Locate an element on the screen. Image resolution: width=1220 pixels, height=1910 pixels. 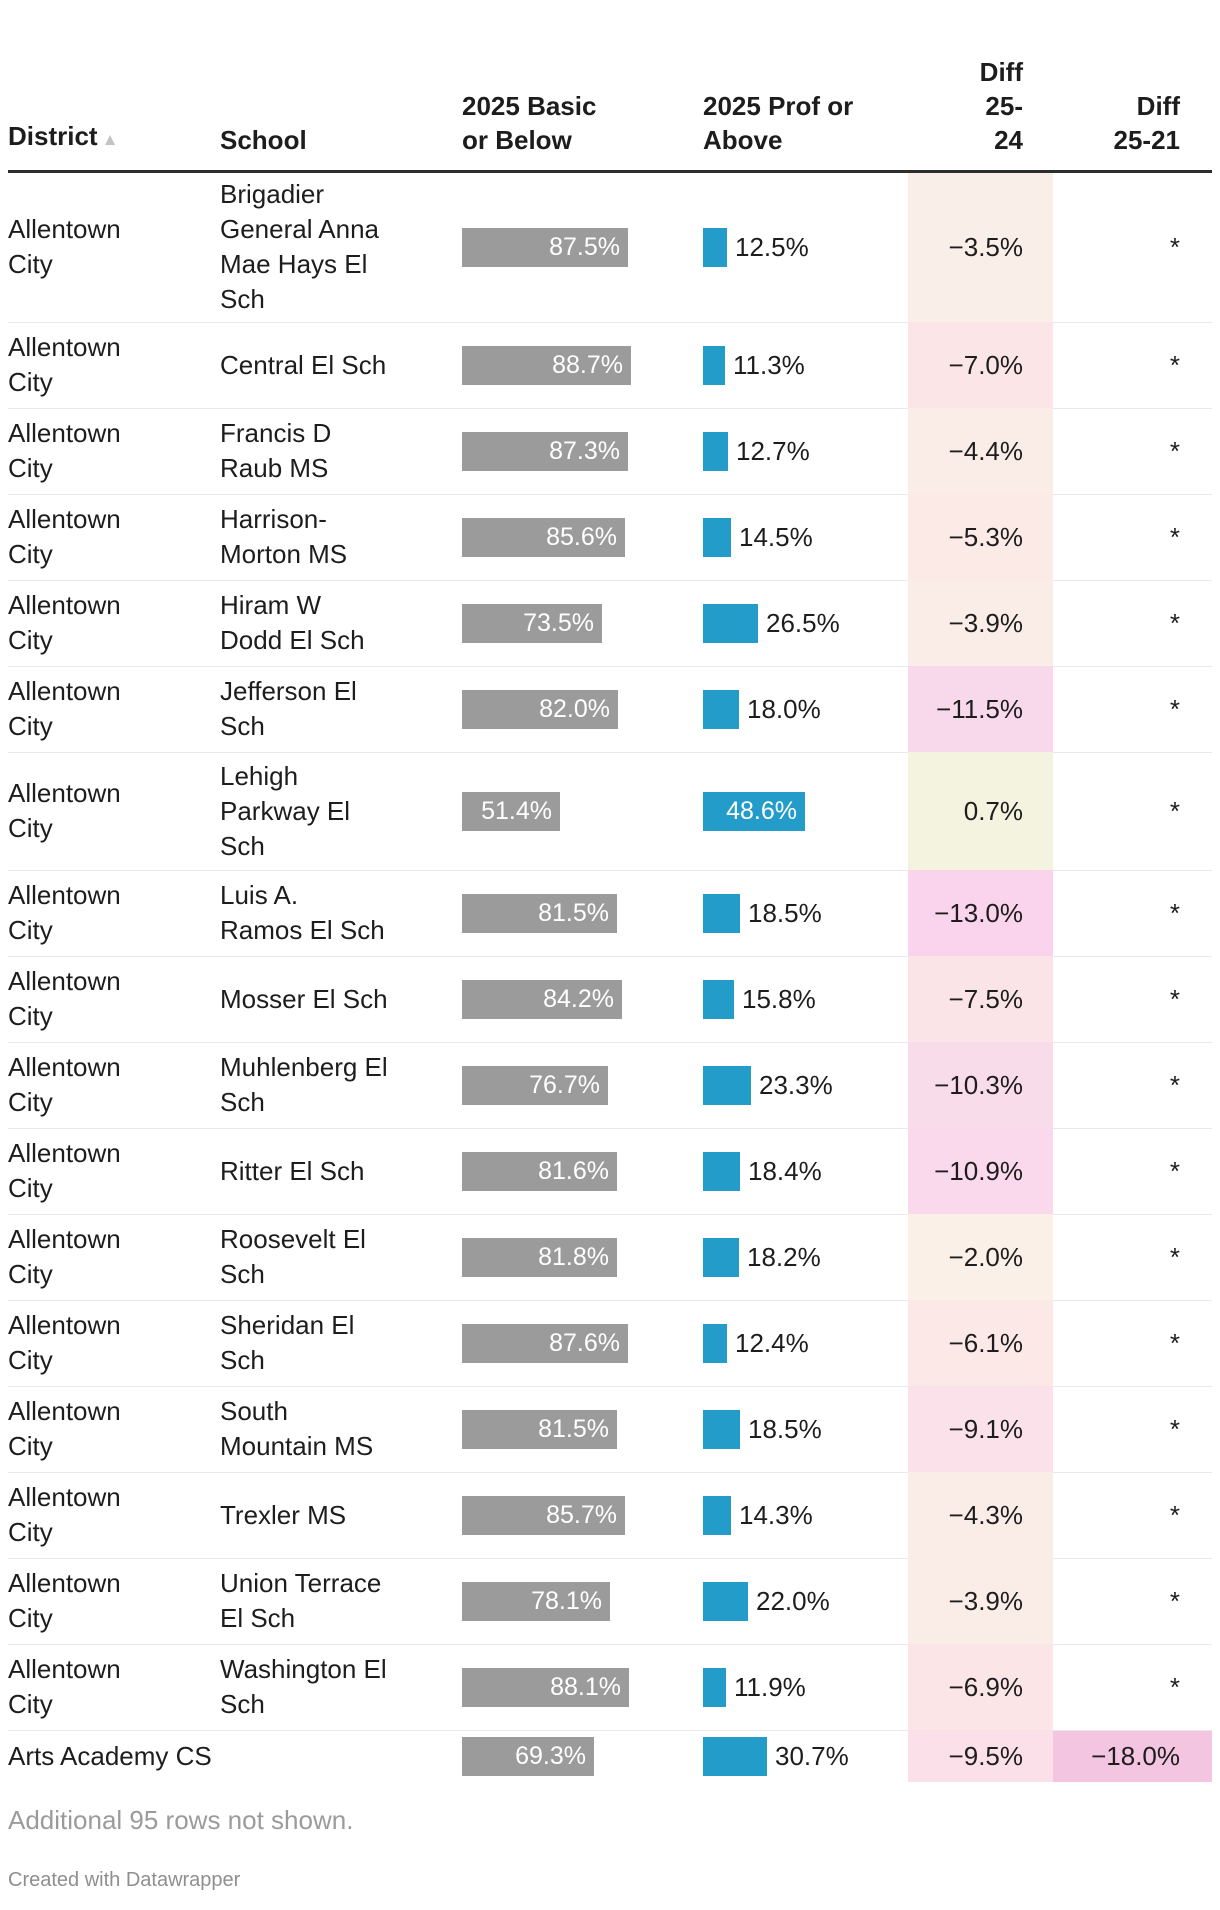
basic-bar-label: 84.2% is located at coordinates (578, 998).